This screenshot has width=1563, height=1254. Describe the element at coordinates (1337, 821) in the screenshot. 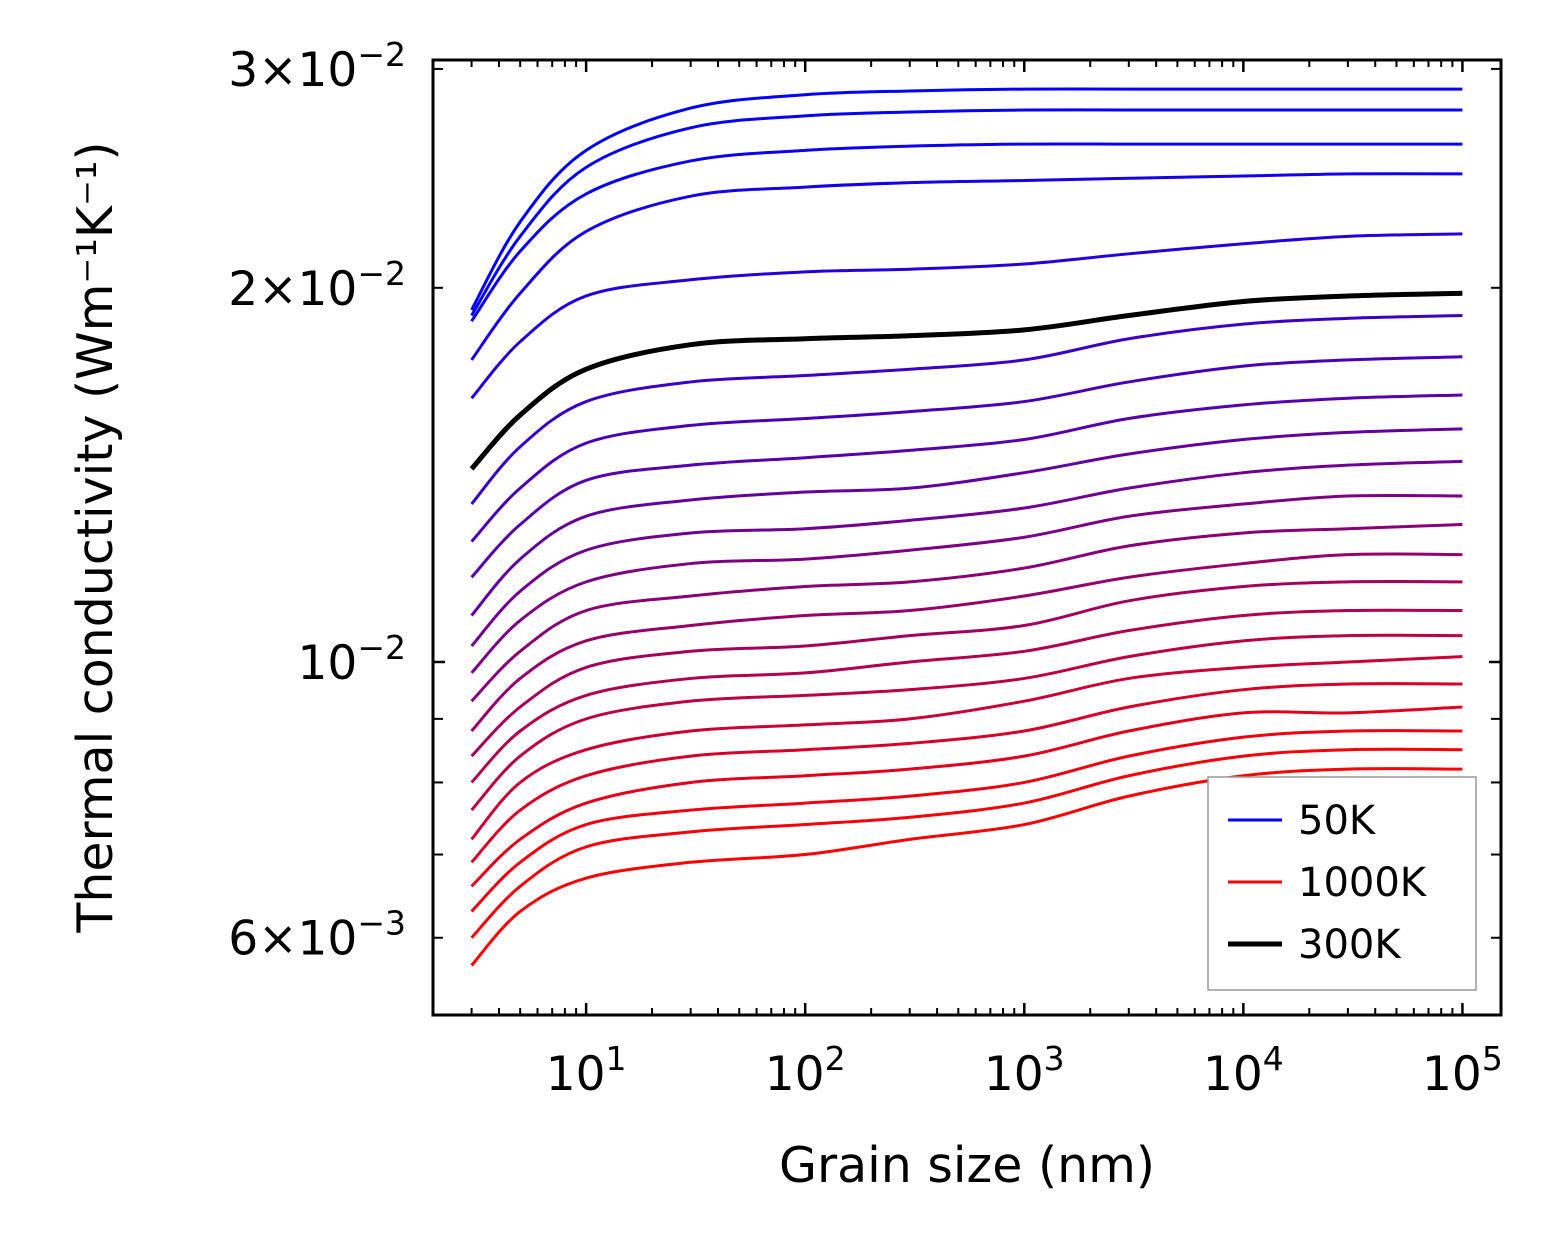

I see `legend-label-0: 50K` at that location.